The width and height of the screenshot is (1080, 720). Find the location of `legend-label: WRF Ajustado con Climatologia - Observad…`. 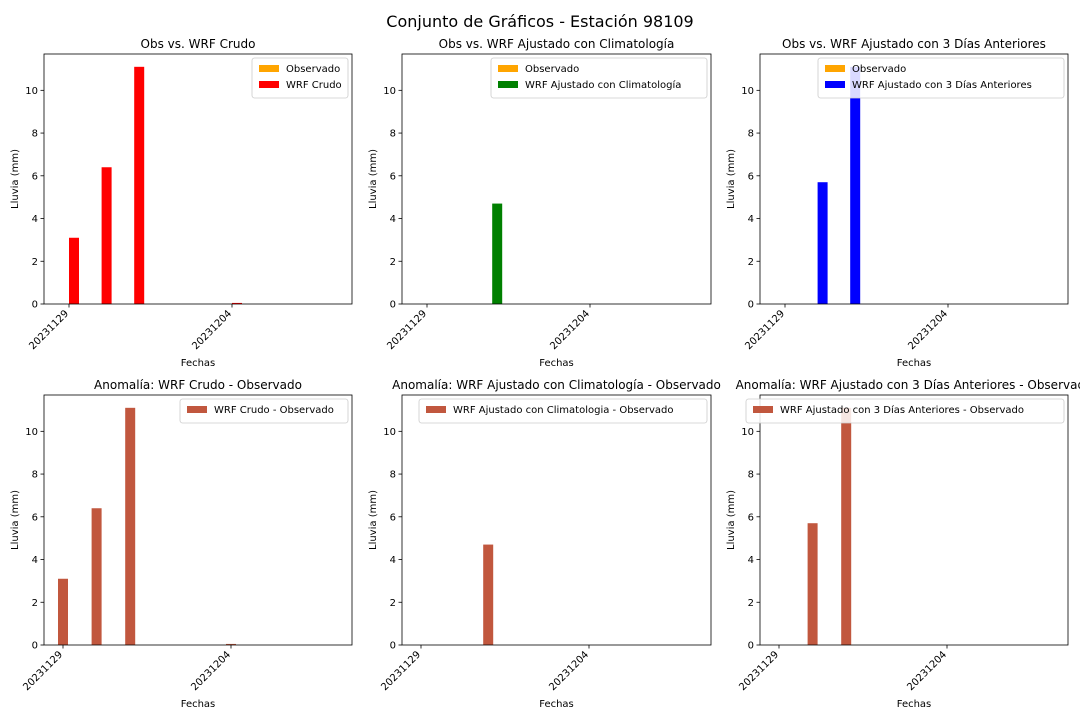

legend-label: WRF Ajustado con Climatologia - Observad… is located at coordinates (563, 410).